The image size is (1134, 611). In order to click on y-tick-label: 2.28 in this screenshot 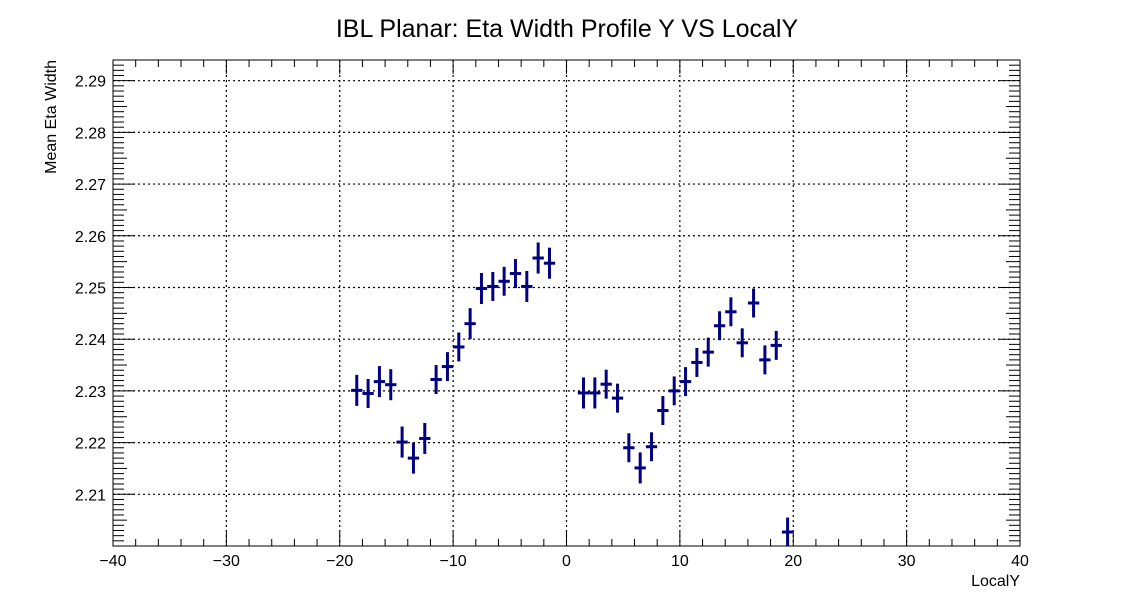, I will do `click(90, 133)`.